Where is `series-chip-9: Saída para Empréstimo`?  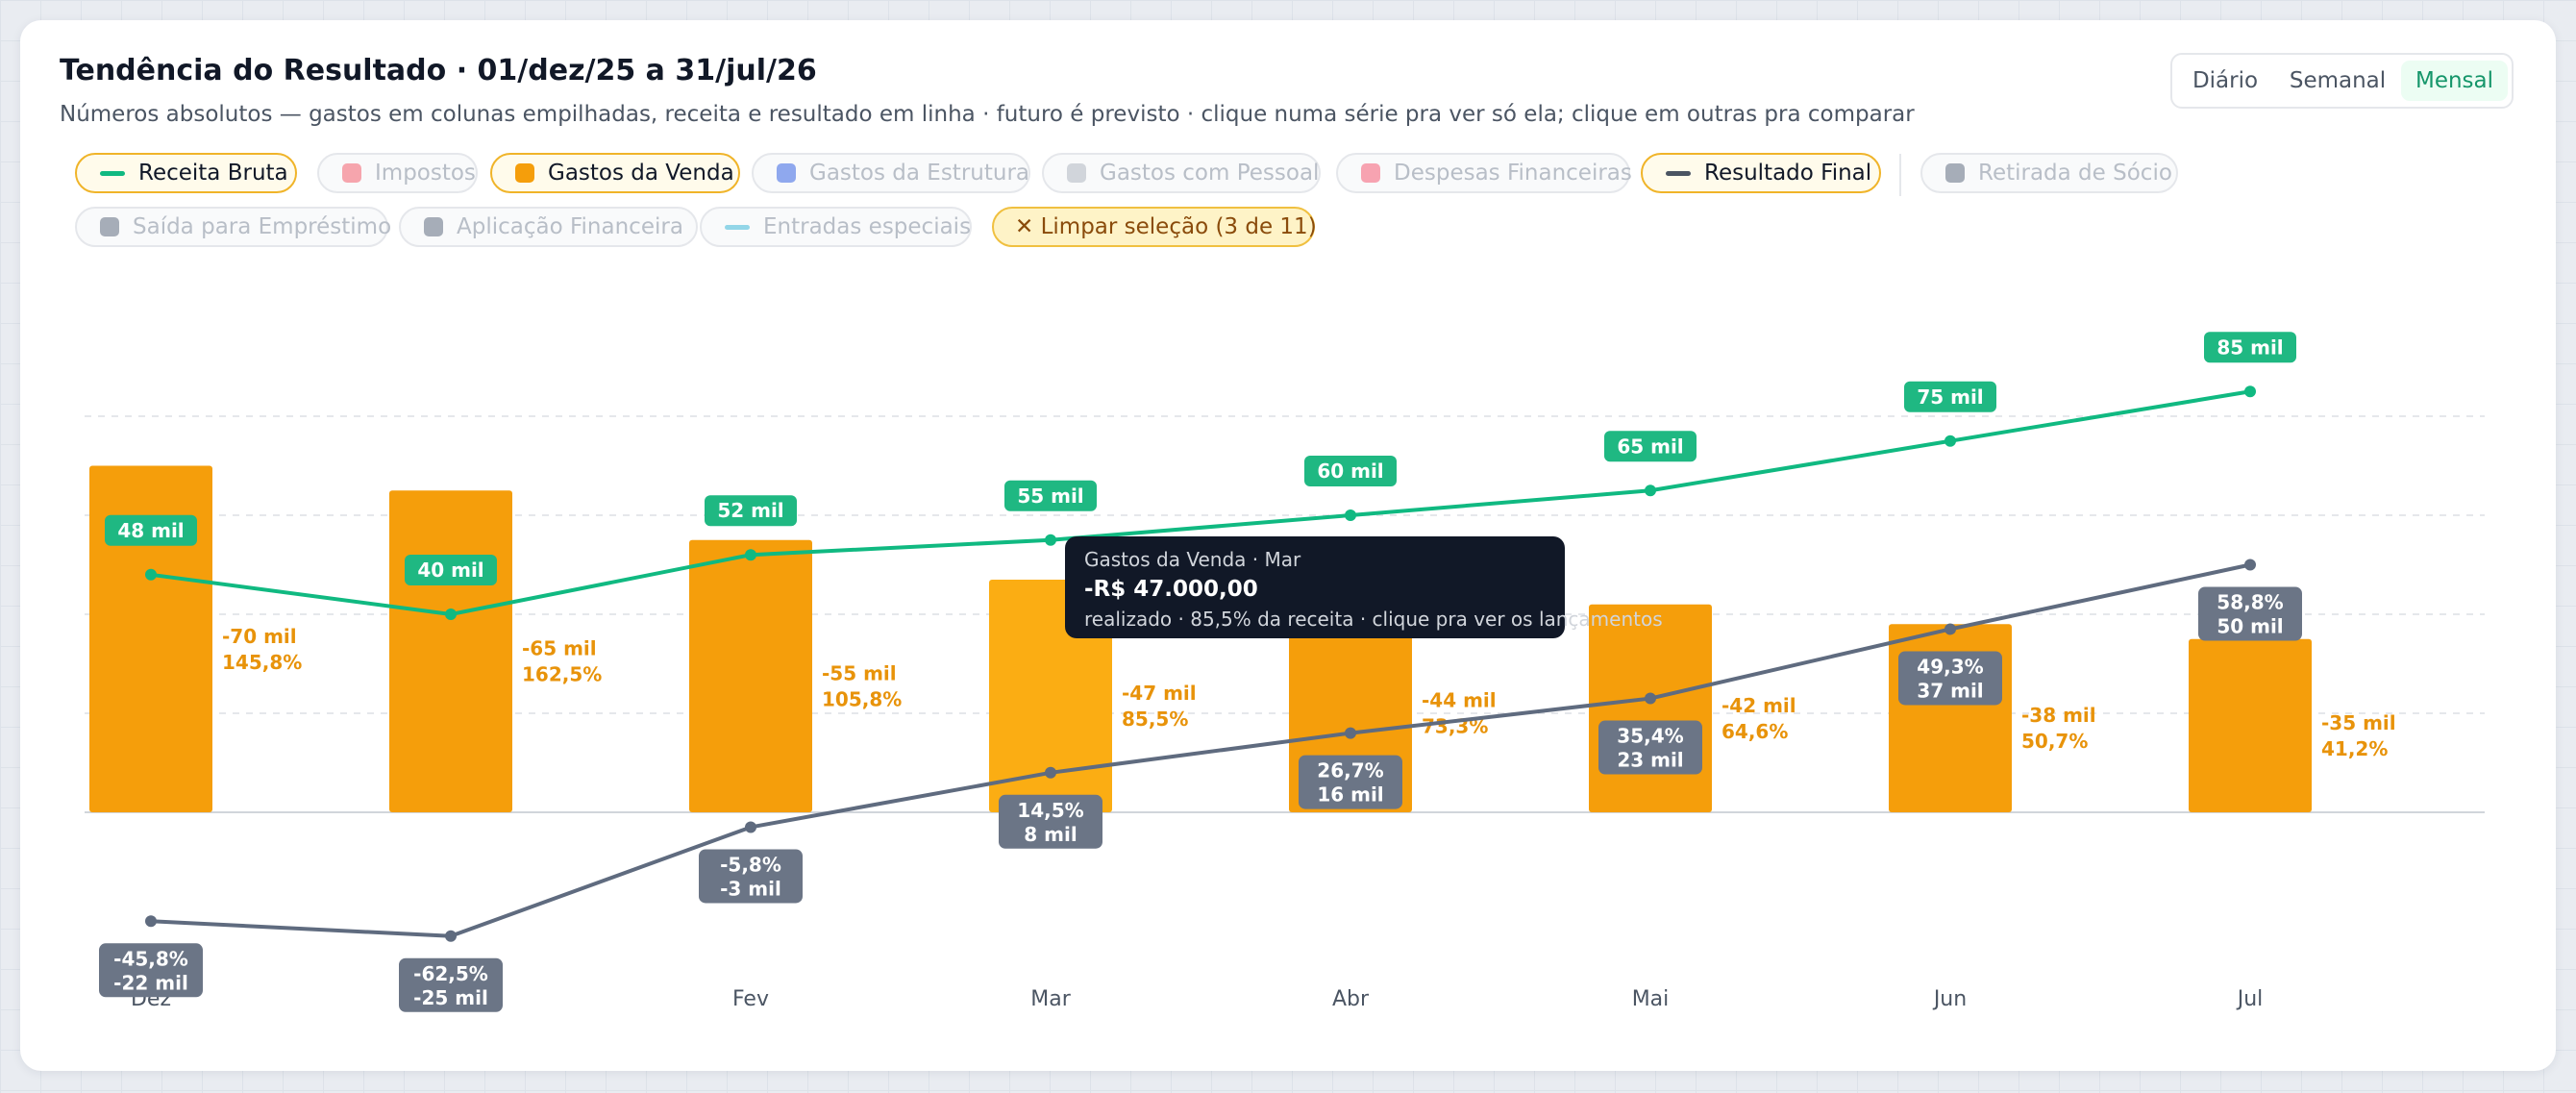 series-chip-9: Saída para Empréstimo is located at coordinates (233, 227).